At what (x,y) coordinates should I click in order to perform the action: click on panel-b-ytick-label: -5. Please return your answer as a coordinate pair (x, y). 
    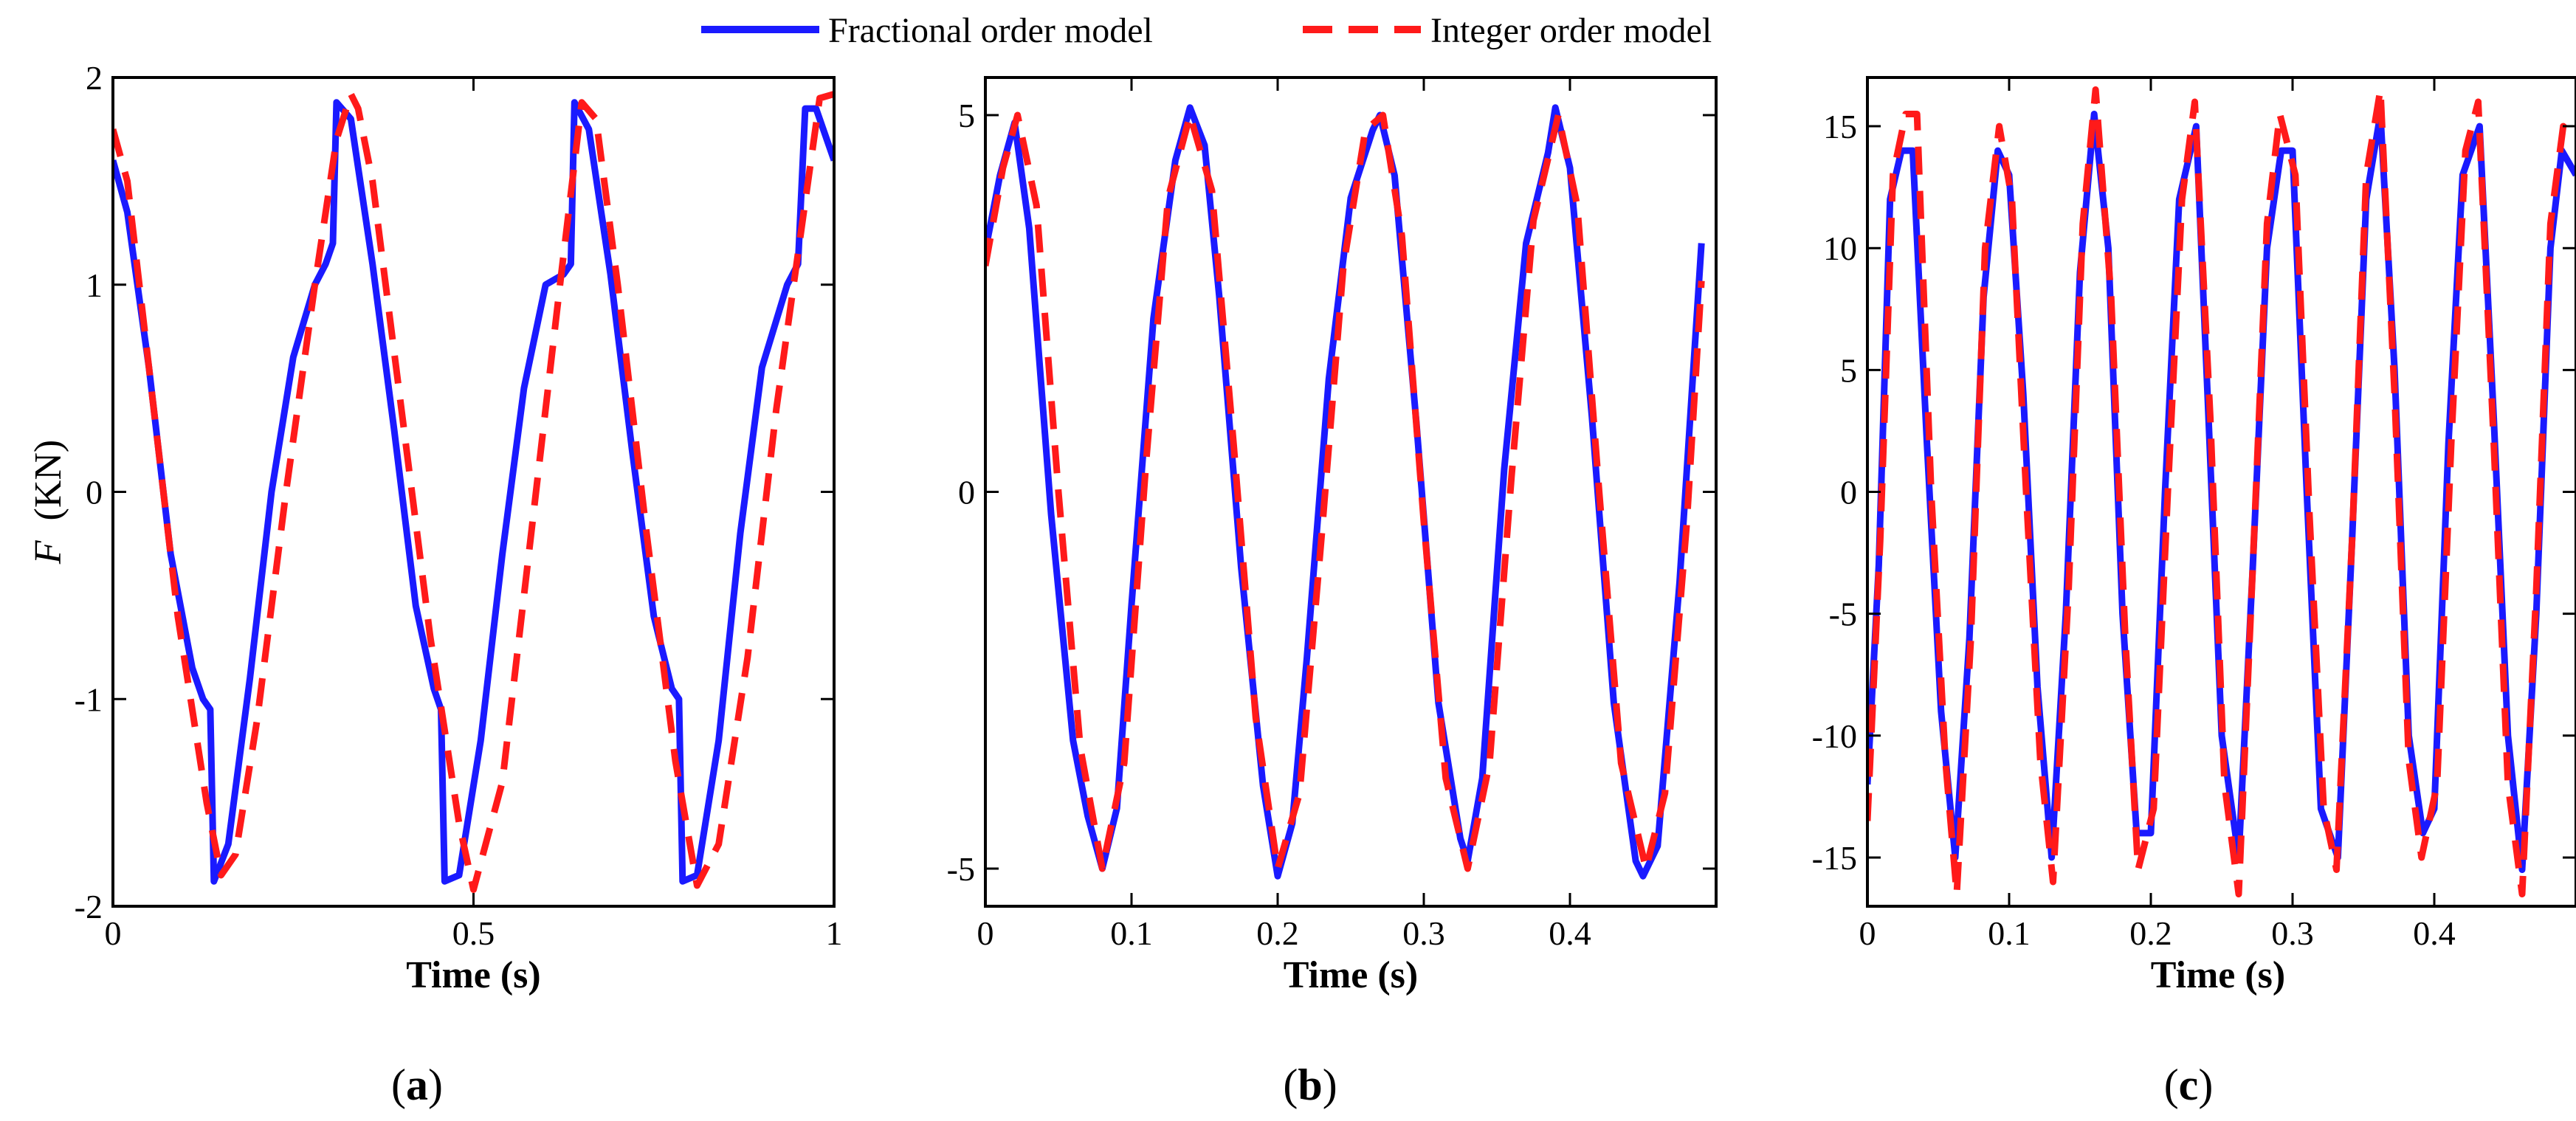
    Looking at the image, I should click on (961, 869).